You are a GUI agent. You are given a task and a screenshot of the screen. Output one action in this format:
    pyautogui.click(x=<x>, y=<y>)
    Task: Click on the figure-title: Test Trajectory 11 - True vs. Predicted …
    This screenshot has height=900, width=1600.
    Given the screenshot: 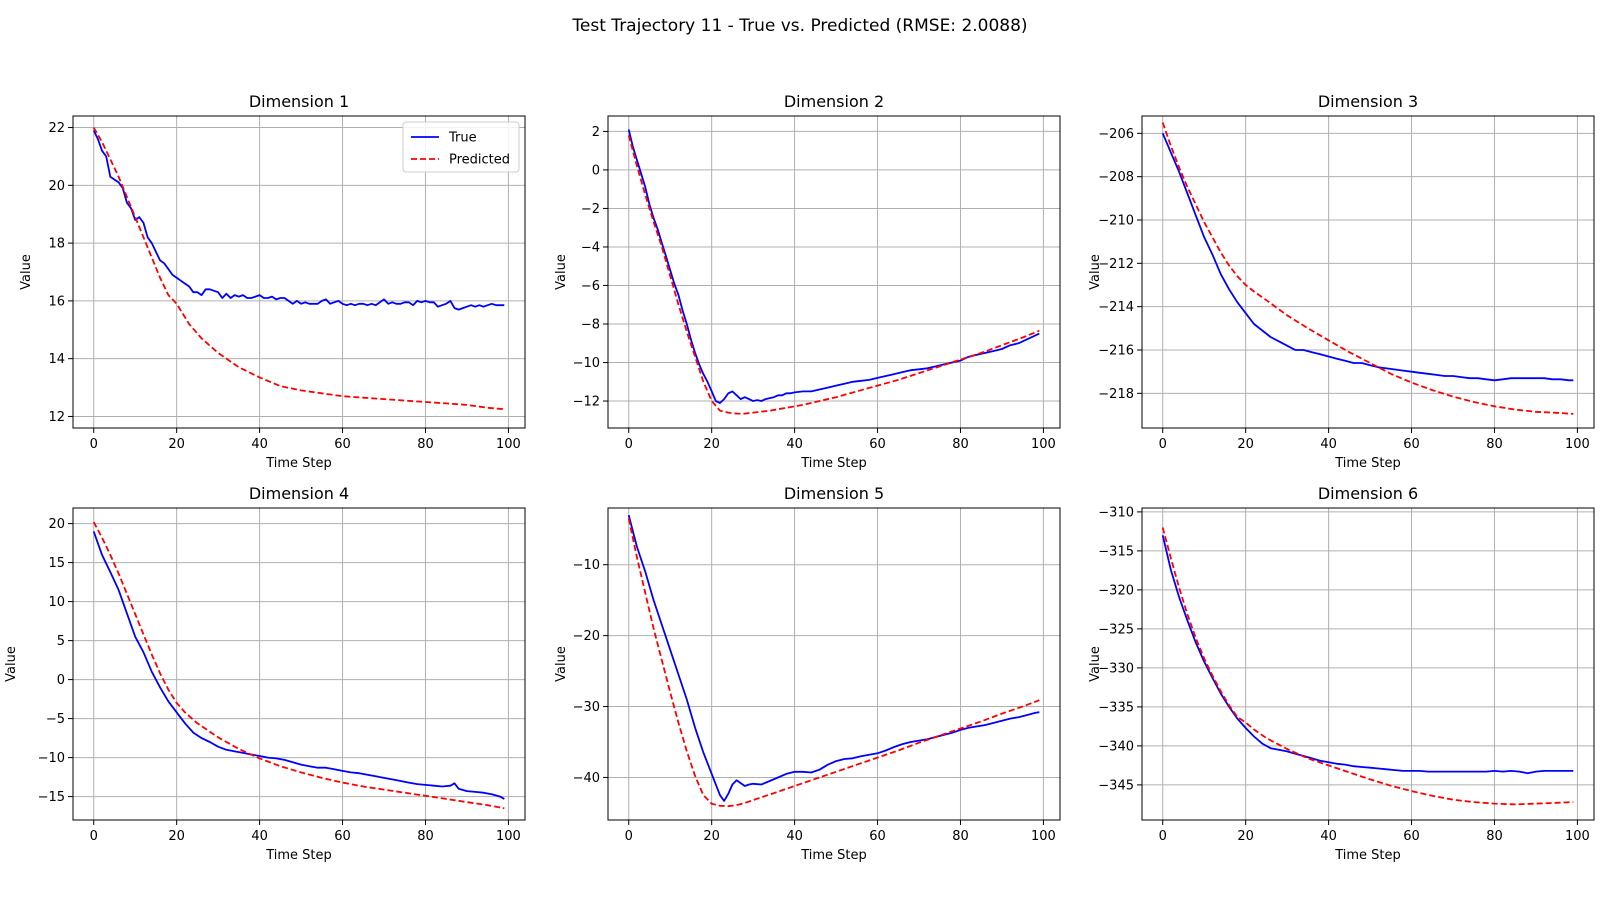 What is the action you would take?
    pyautogui.click(x=799, y=26)
    